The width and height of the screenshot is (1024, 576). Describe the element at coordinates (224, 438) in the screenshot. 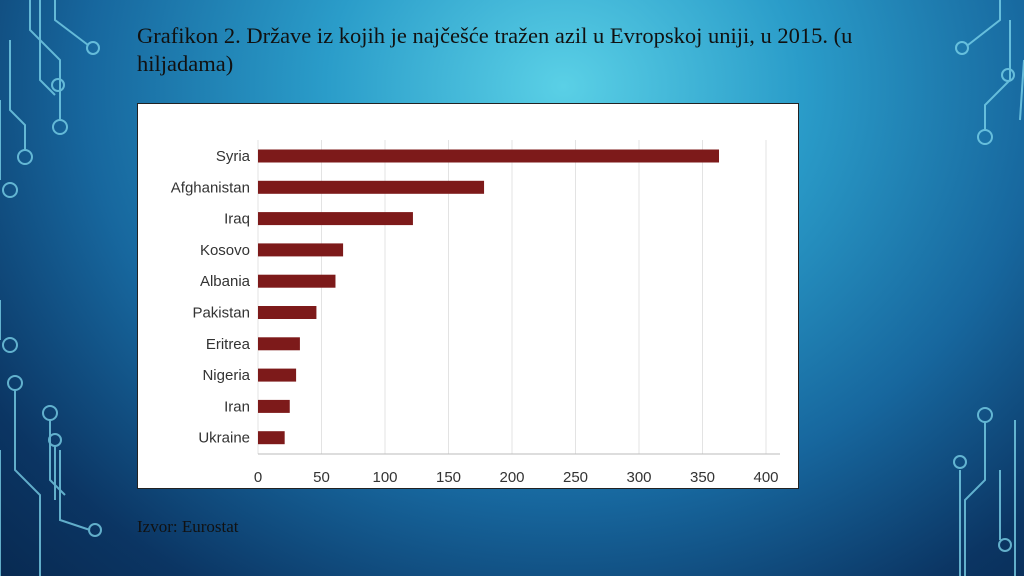

I see `category-label: Ukraine` at that location.